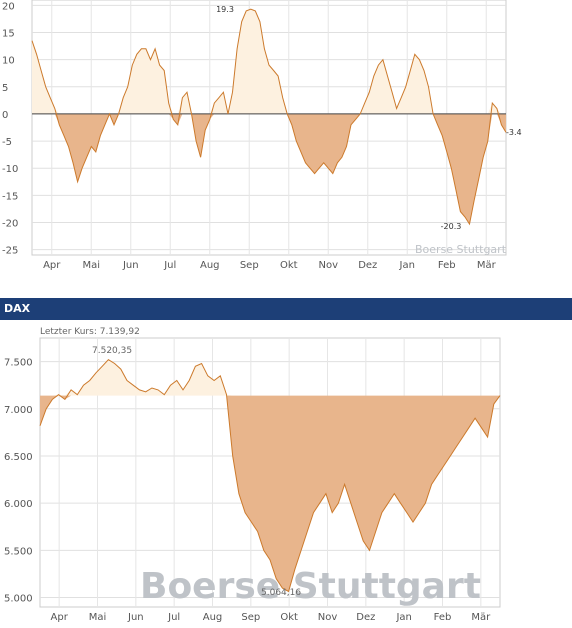 The width and height of the screenshot is (572, 628). I want to click on y-tick-label: 5.500, so click(18, 551).